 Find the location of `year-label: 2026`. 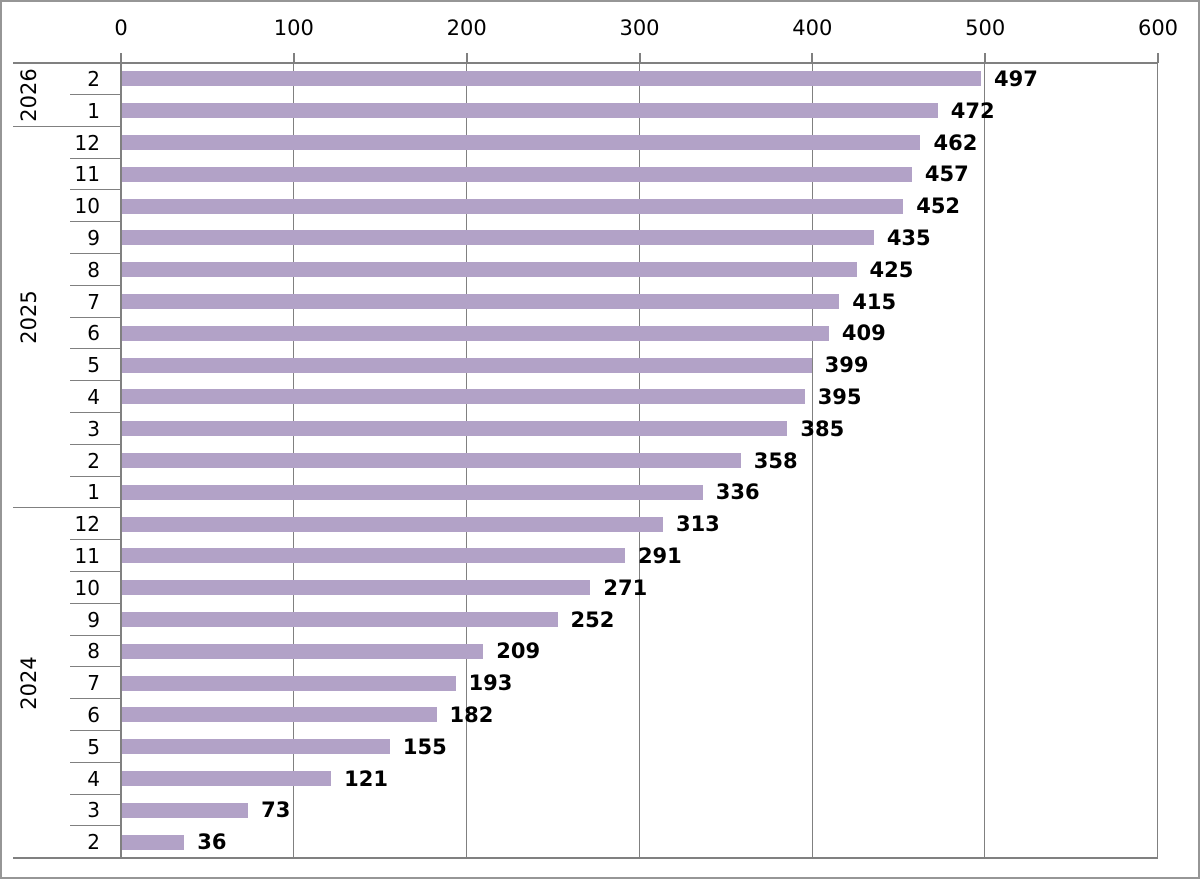

year-label: 2026 is located at coordinates (29, 95).